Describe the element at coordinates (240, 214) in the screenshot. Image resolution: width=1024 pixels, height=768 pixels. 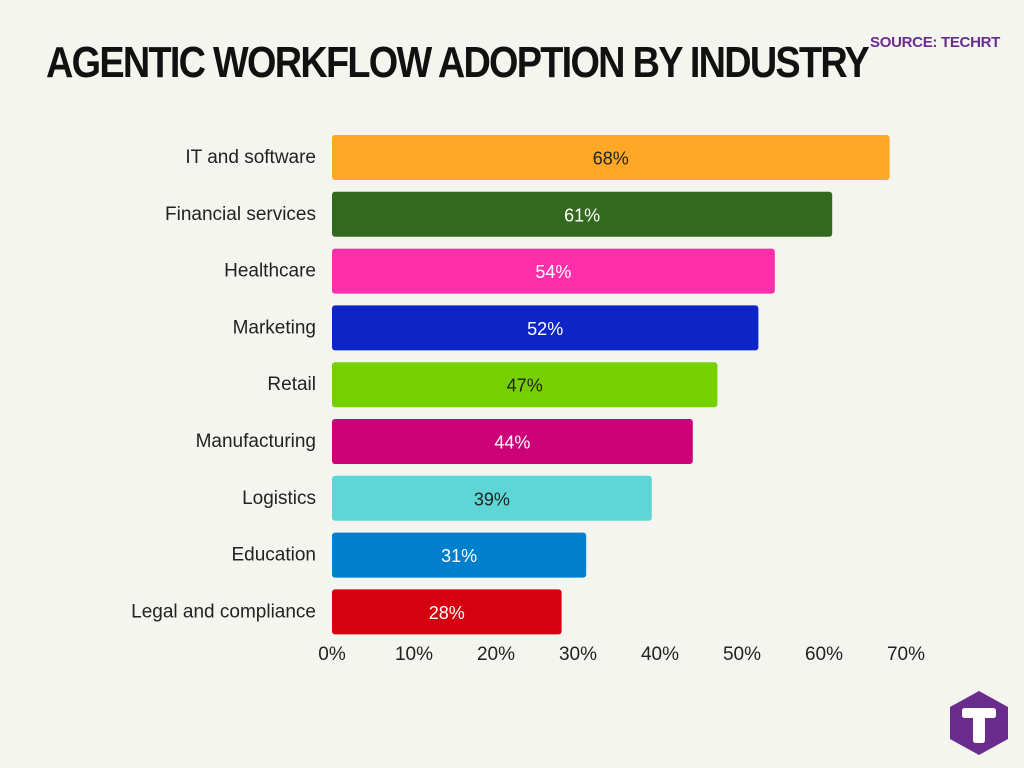
I see `category-label: Financial services` at that location.